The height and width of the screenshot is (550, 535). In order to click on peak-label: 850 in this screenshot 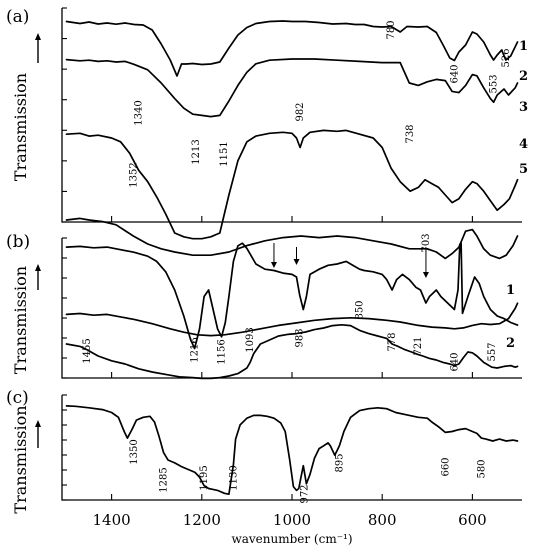, I will do `click(360, 309)`.